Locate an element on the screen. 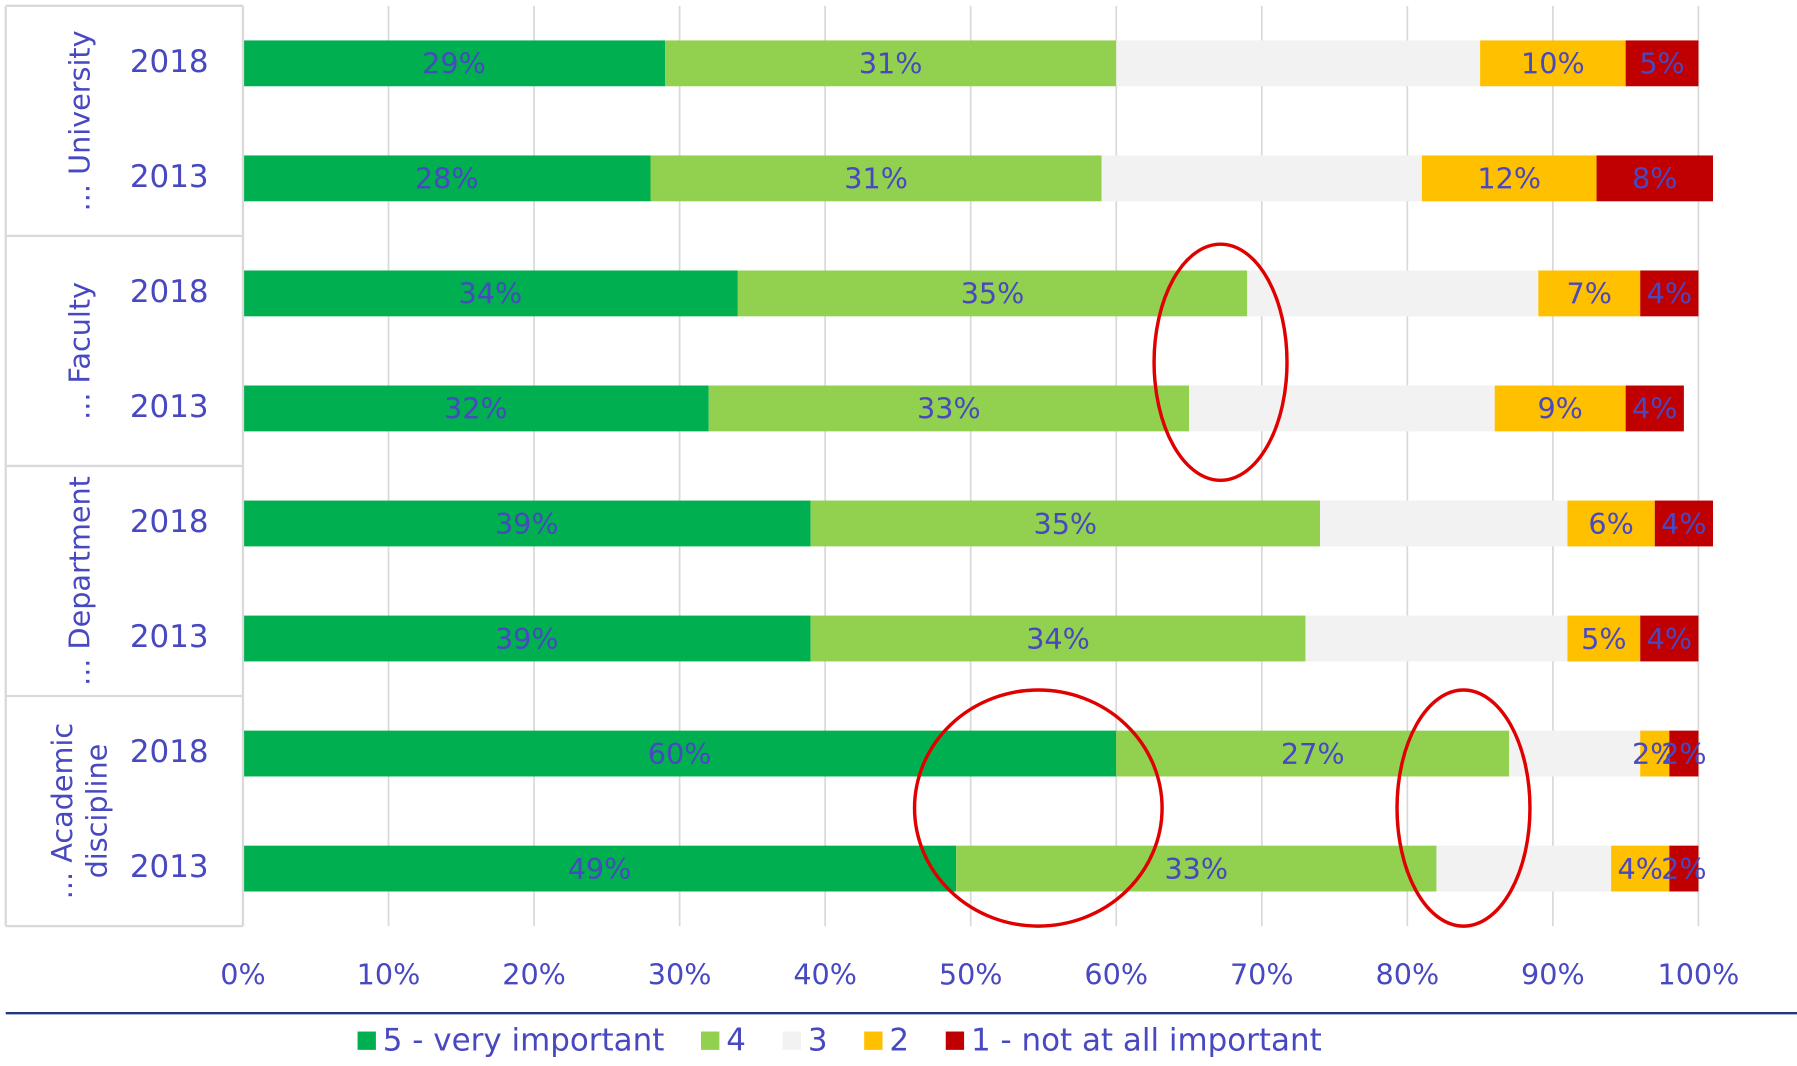 This screenshot has width=1797, height=1066. data-label: 31% is located at coordinates (891, 64).